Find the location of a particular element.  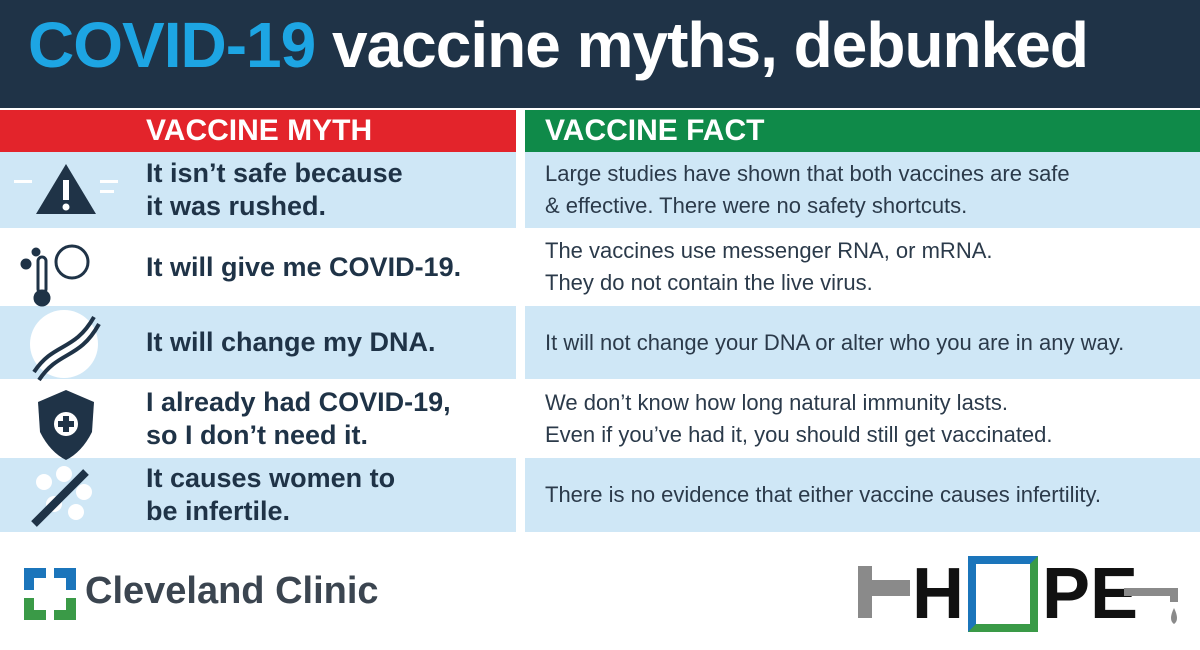

fact-text: They do not contain the live virus. is located at coordinates (709, 282).